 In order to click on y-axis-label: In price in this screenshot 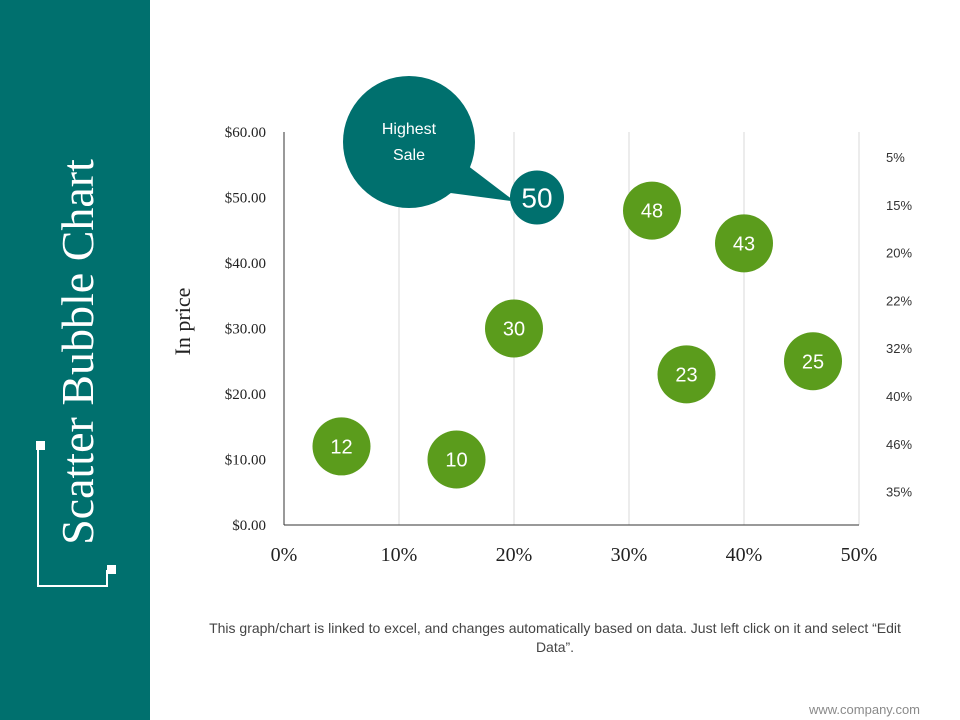, I will do `click(182, 322)`.